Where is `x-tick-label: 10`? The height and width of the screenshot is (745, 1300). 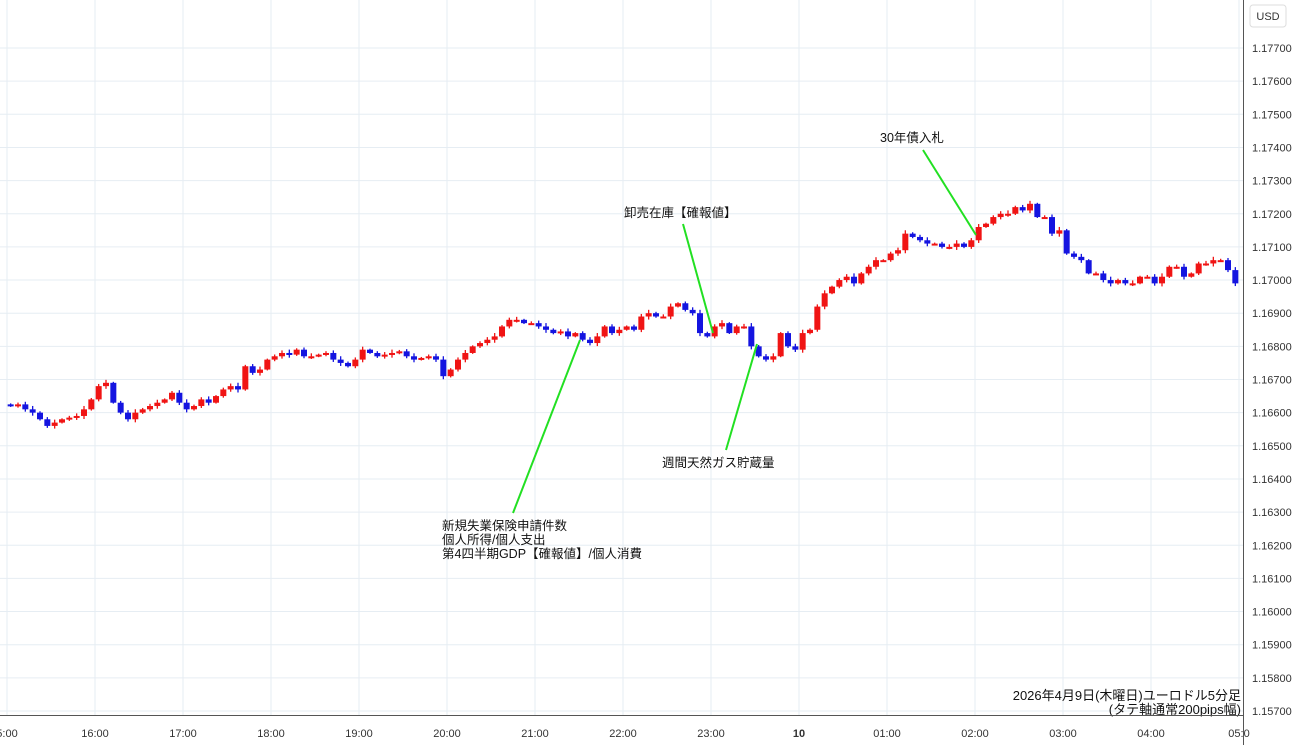
x-tick-label: 10 is located at coordinates (799, 734).